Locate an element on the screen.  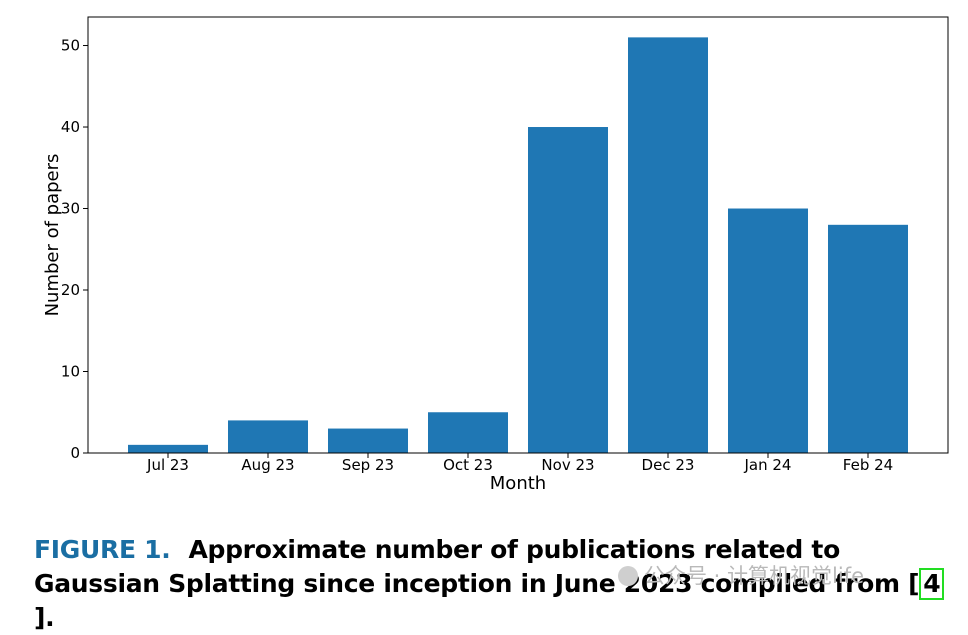
watermark: 公众号 · 计算机视觉life is located at coordinates (741, 575).